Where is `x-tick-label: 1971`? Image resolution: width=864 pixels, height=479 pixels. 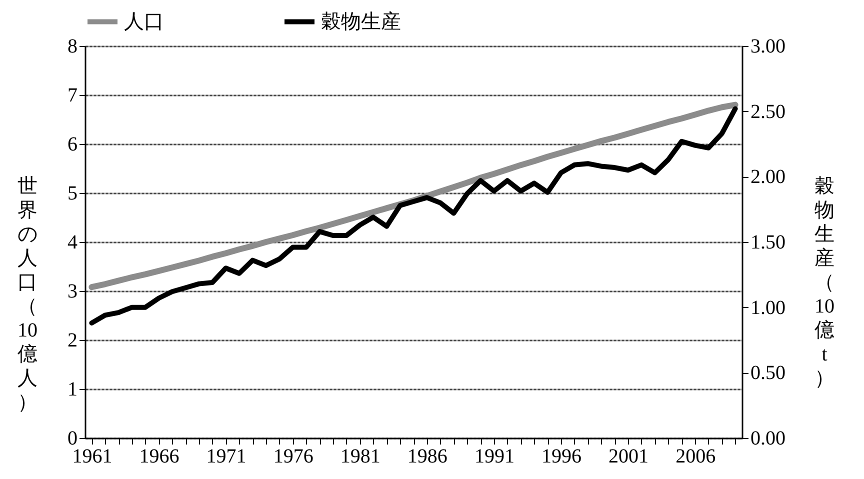
x-tick-label: 1971 is located at coordinates (226, 457).